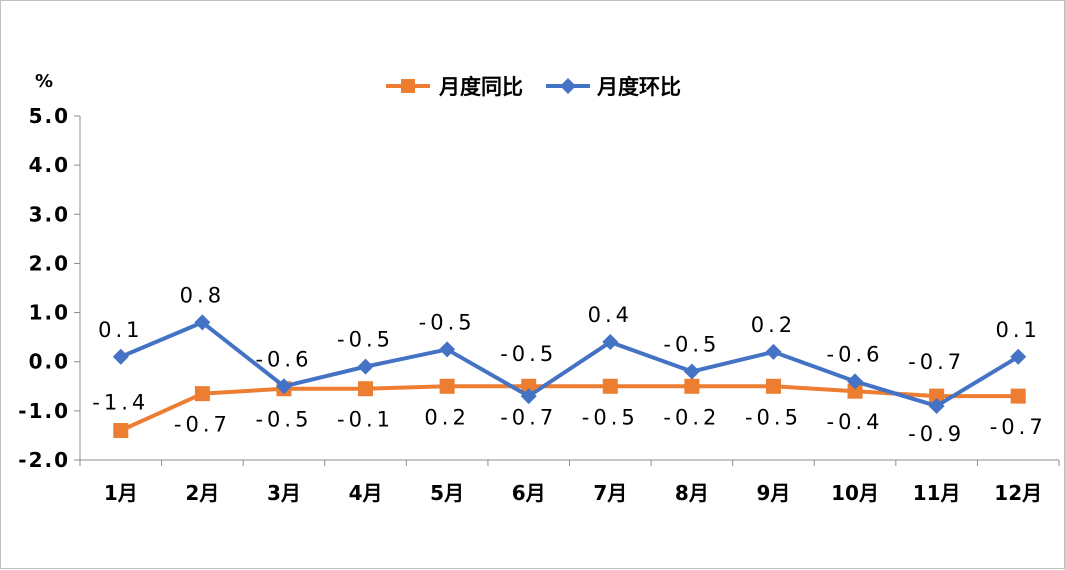 The height and width of the screenshot is (570, 1065). What do you see at coordinates (49, 362) in the screenshot?
I see `y-tick-label: 0.0` at bounding box center [49, 362].